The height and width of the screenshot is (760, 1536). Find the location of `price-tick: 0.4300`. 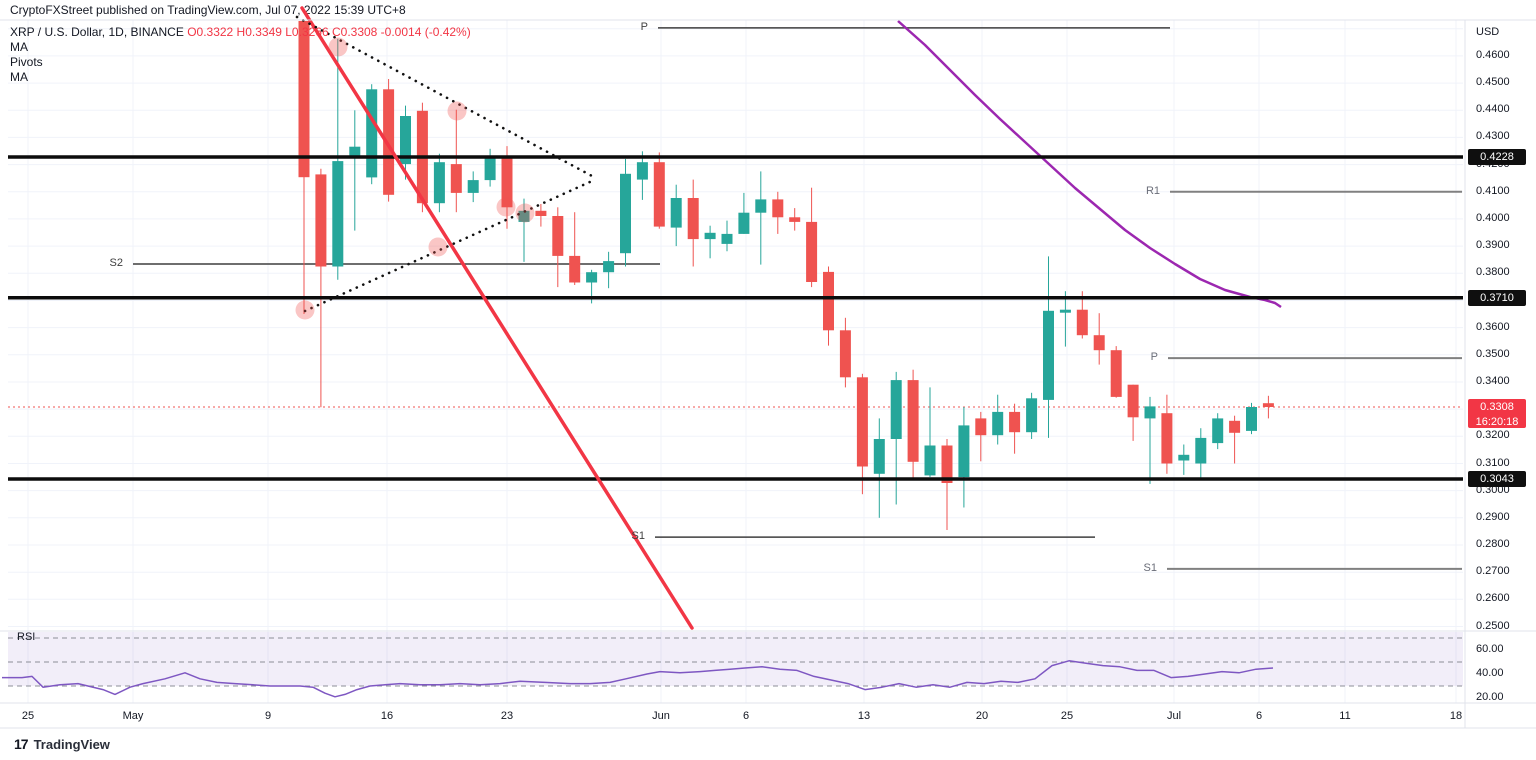

price-tick: 0.4300 is located at coordinates (1493, 136).